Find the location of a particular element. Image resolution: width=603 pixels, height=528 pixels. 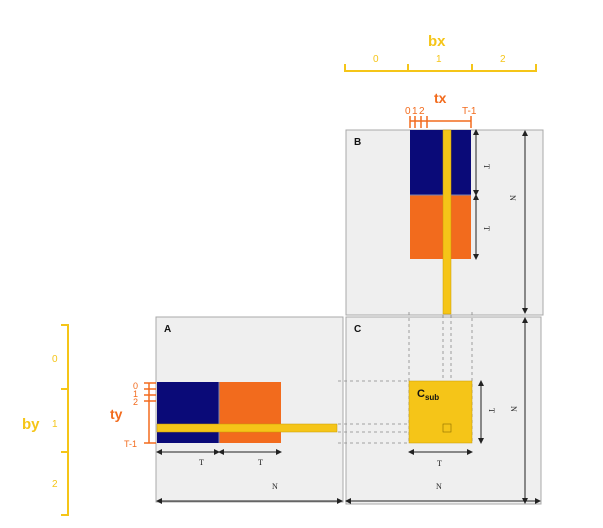

matrix-c-dim-n-vertical: N is located at coordinates (513, 409).